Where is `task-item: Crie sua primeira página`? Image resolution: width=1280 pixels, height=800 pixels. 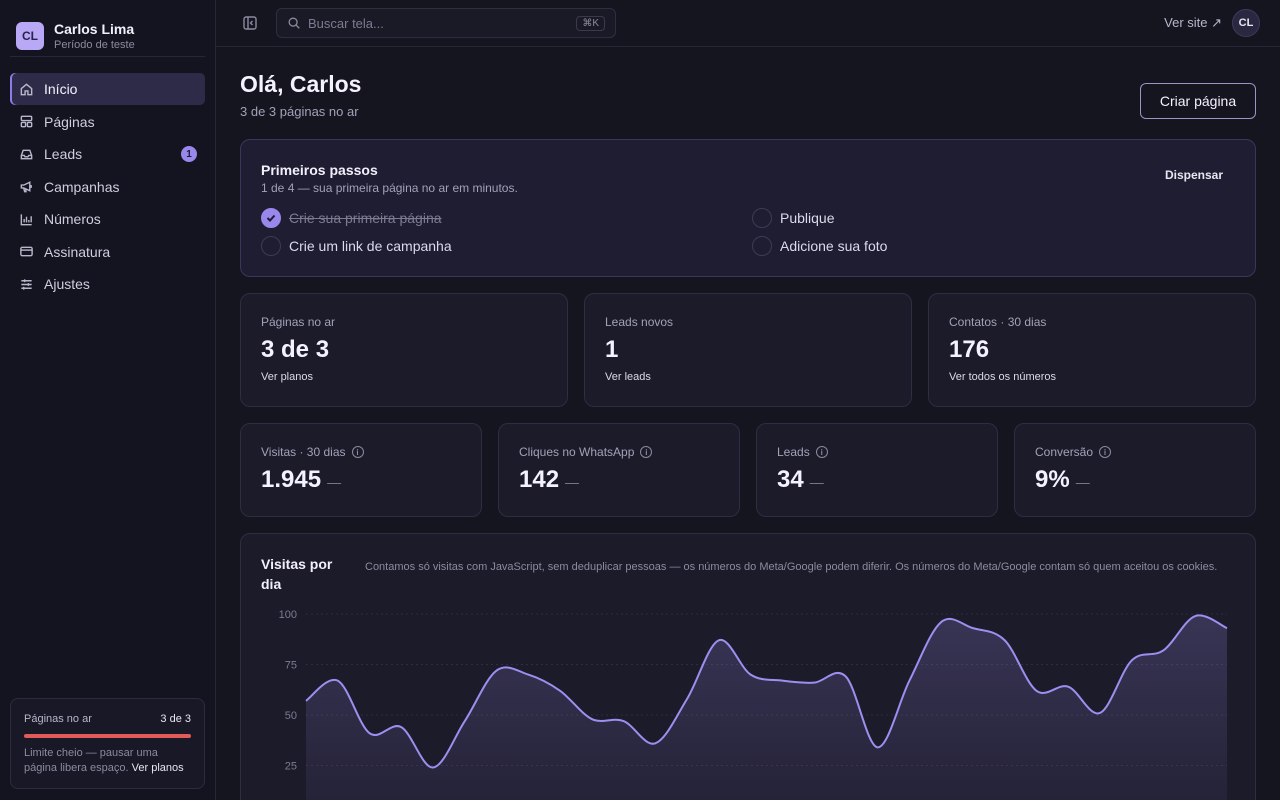
task-item: Crie sua primeira página is located at coordinates (351, 218).